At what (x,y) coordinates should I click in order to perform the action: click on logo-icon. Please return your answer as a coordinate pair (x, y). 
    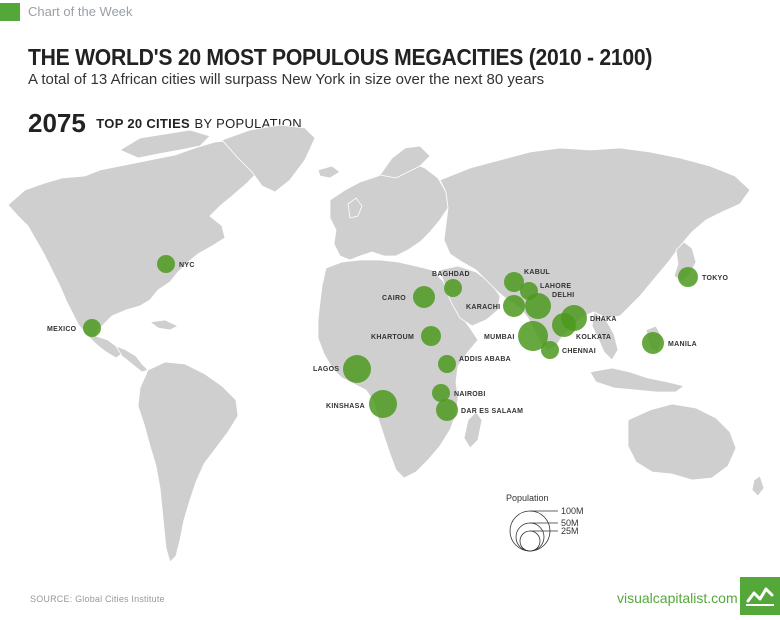
    Looking at the image, I should click on (760, 596).